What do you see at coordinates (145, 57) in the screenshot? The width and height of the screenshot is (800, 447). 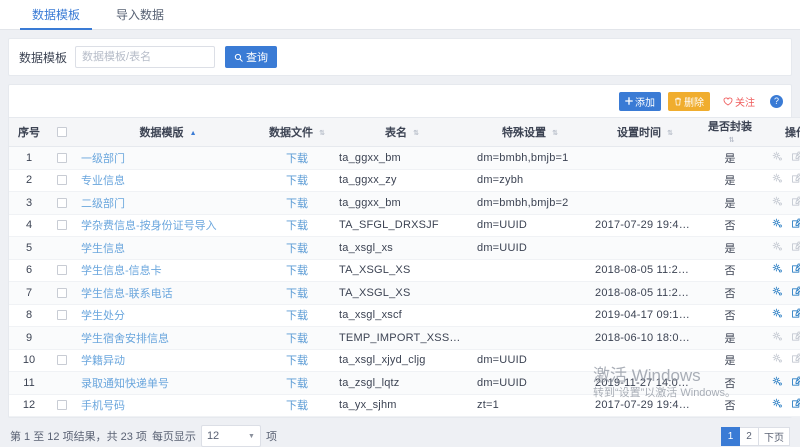 I see `search-input` at bounding box center [145, 57].